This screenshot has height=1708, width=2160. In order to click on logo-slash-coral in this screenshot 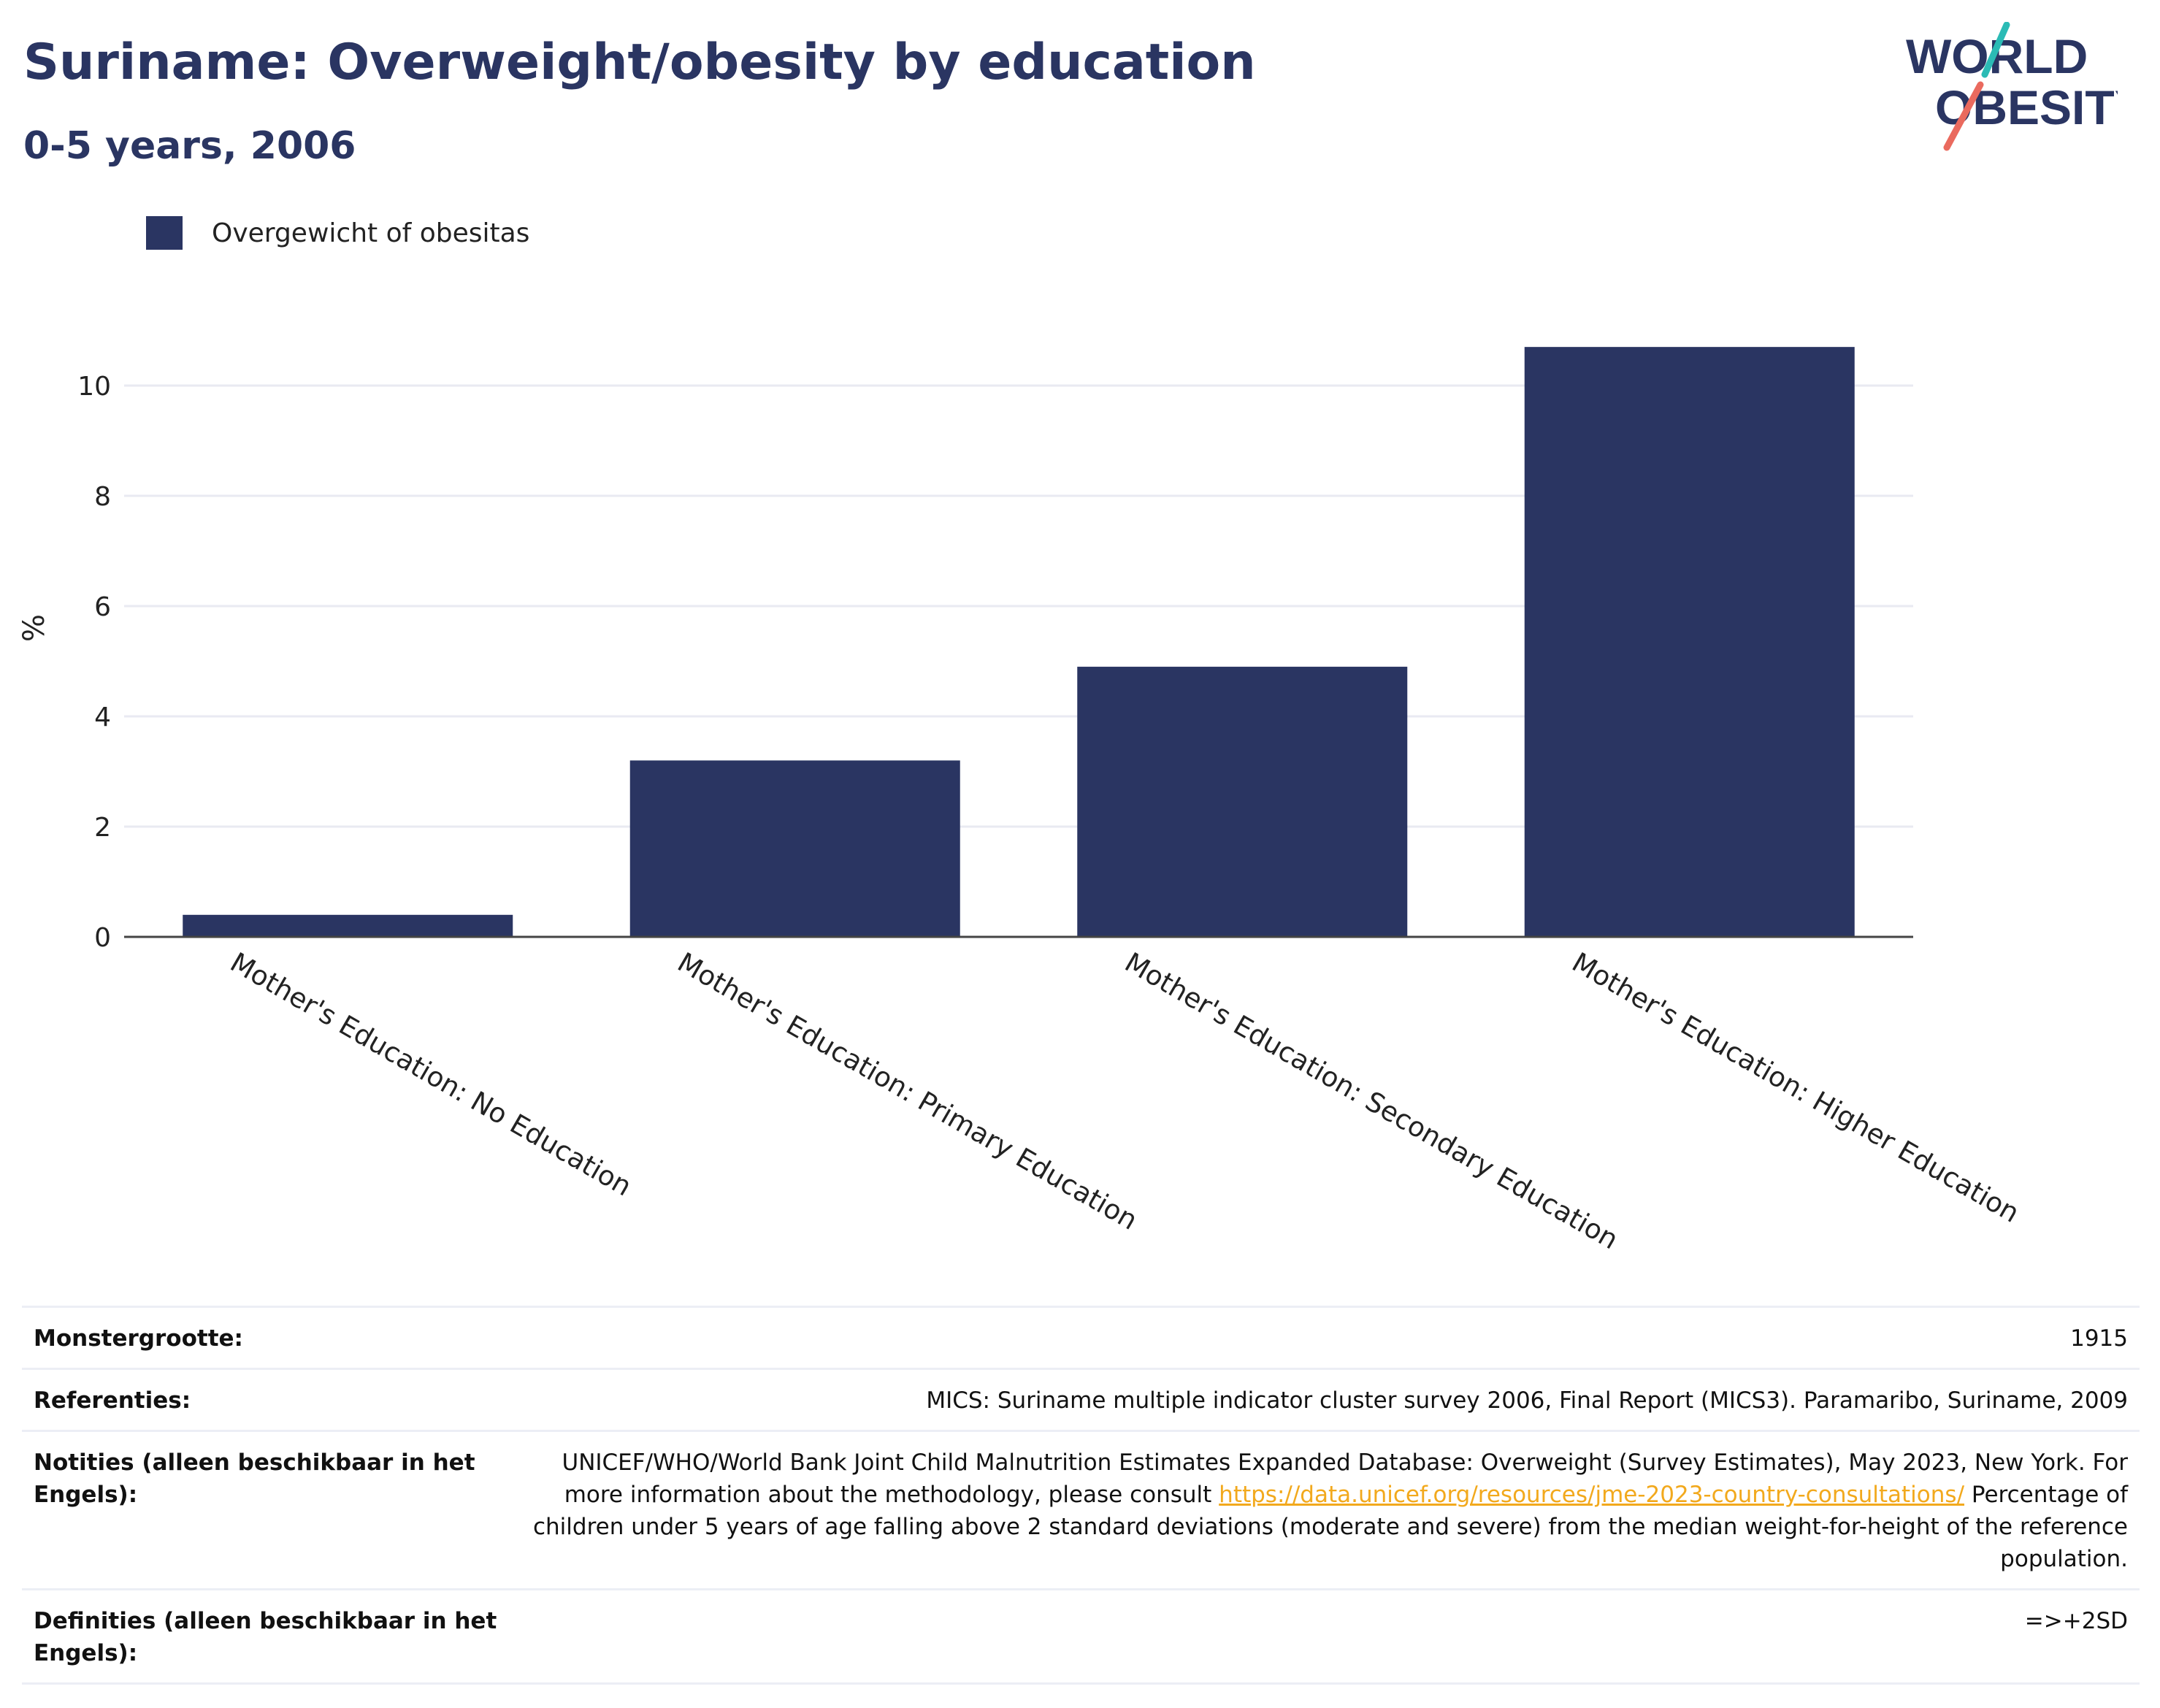, I will do `click(1963, 116)`.